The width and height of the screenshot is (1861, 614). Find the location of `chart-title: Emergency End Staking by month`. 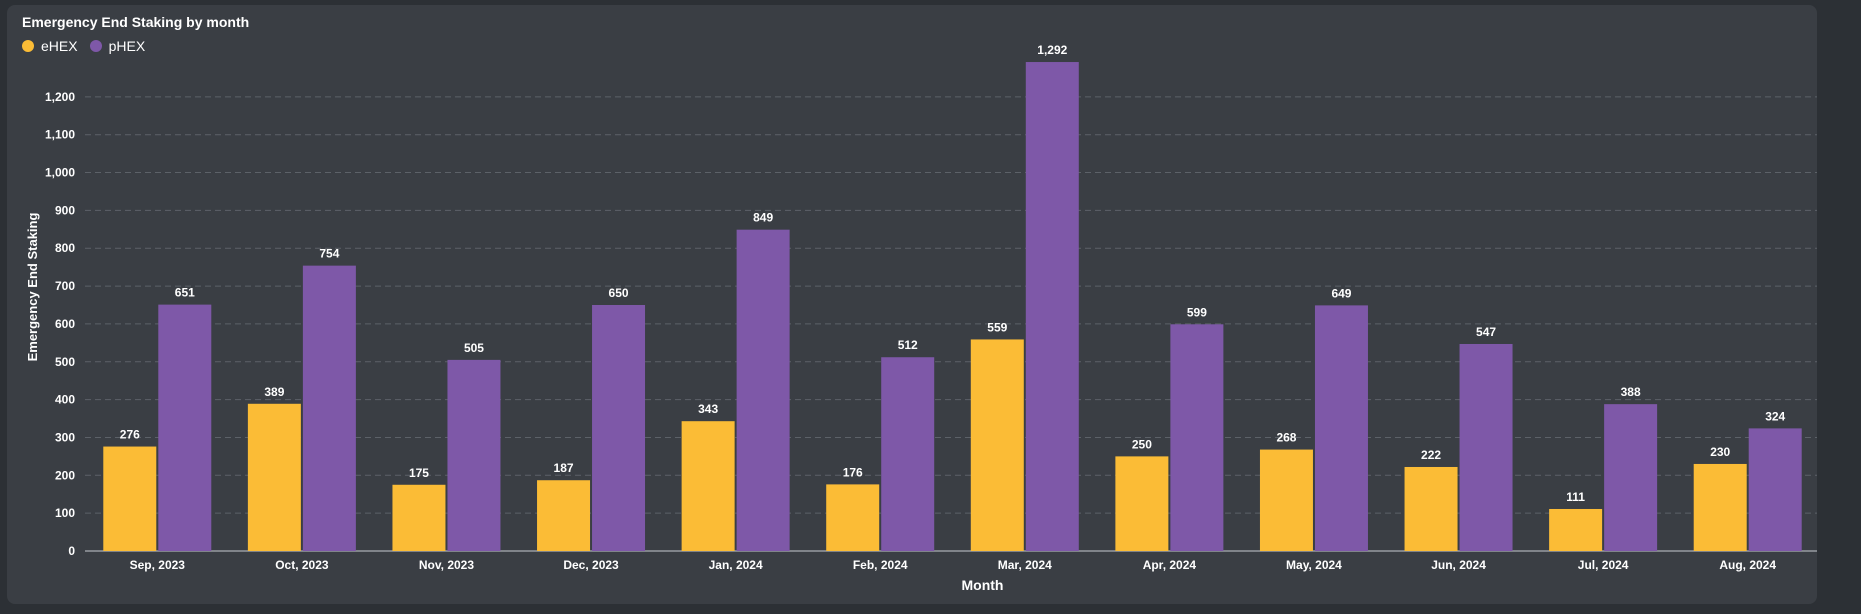

chart-title: Emergency End Staking by month is located at coordinates (136, 22).